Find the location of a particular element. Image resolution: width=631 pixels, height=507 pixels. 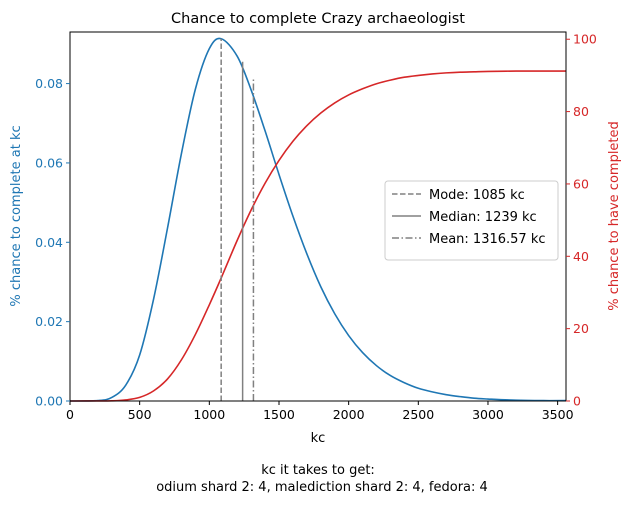

x-tick-label: 1000 is located at coordinates (209, 414).